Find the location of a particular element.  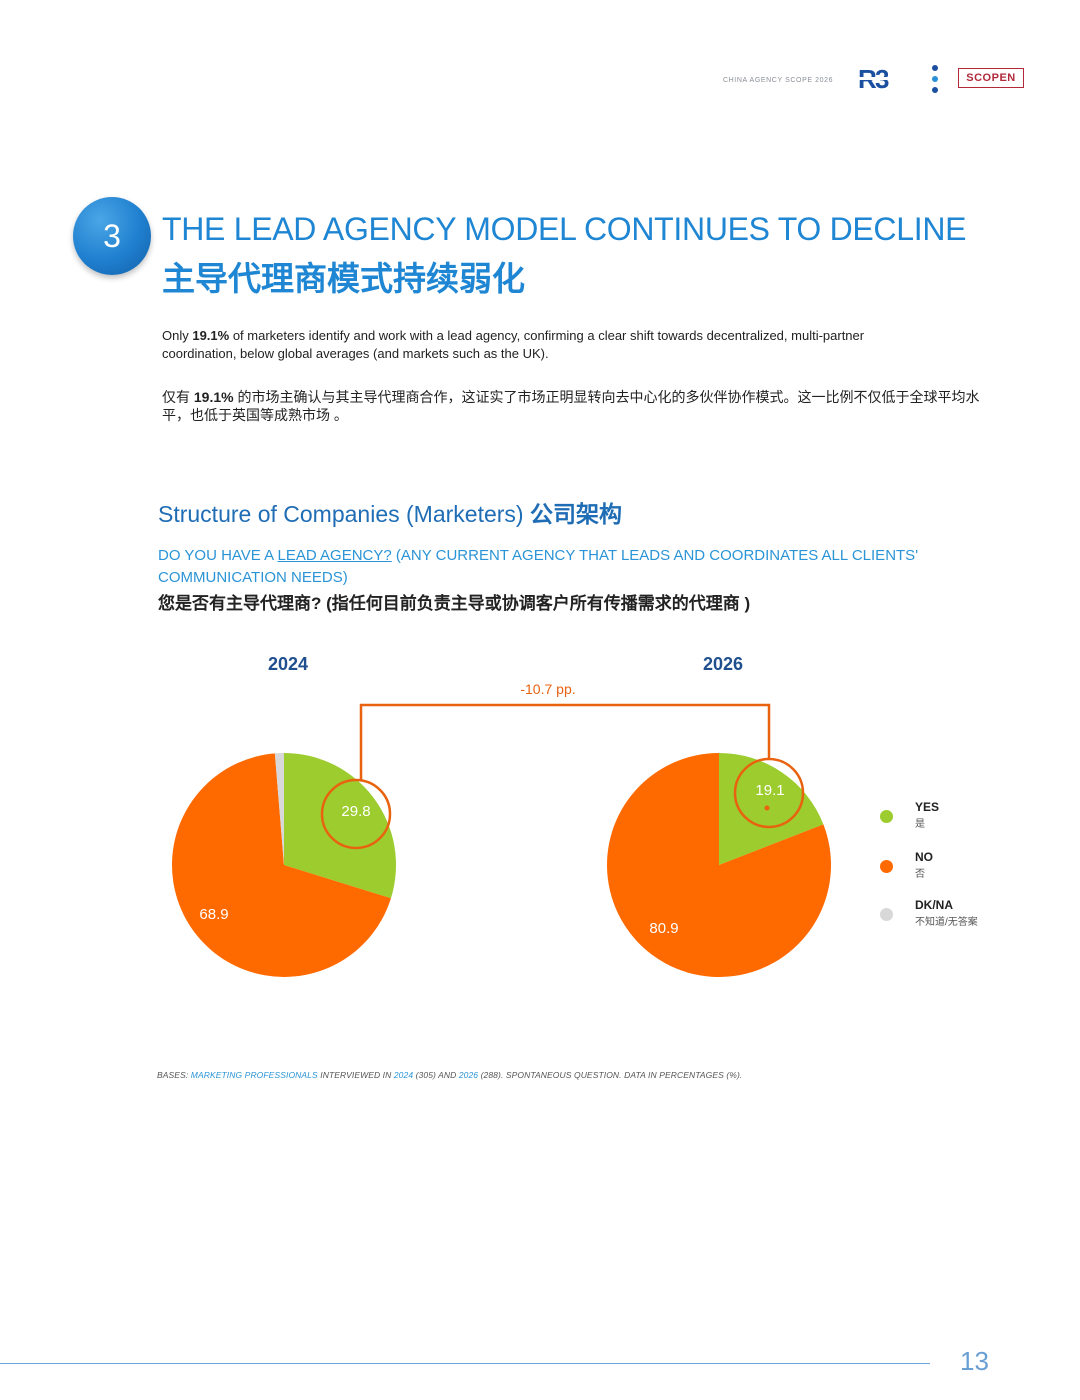

pie-title-2024: 2024 is located at coordinates (288, 664).